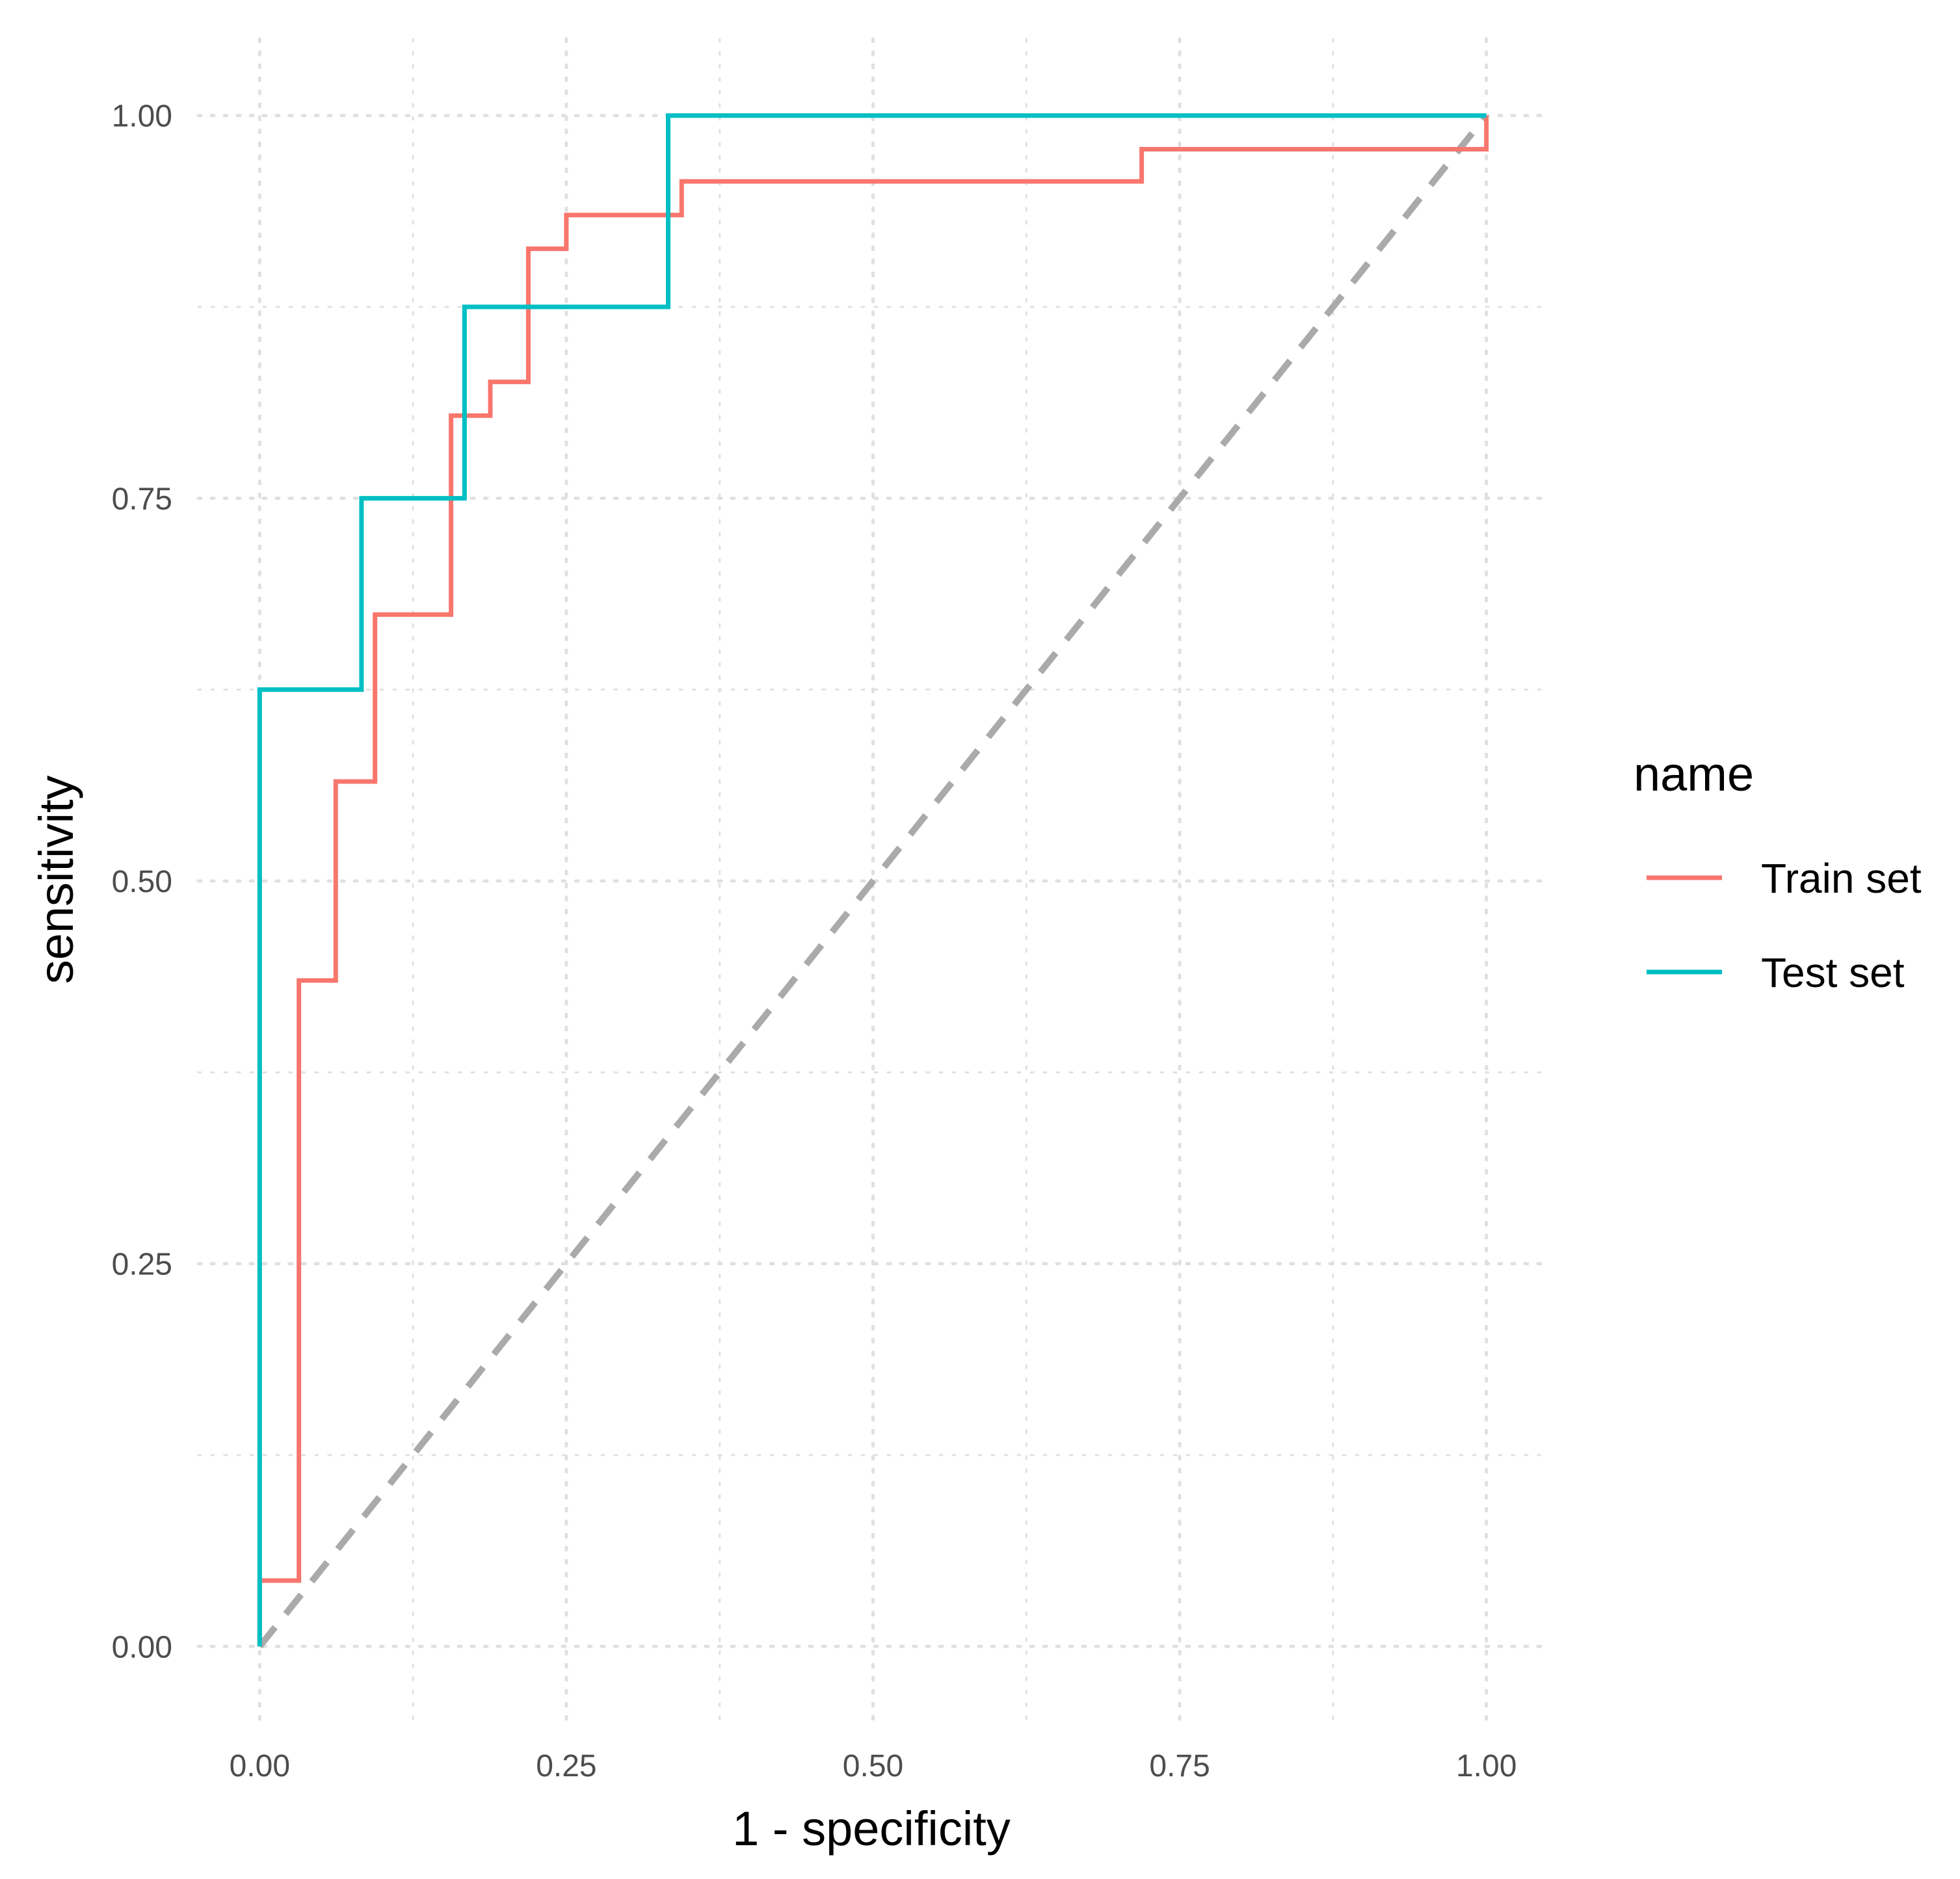 This screenshot has height=1879, width=1960. I want to click on x-tick-label: 0.25, so click(566, 1766).